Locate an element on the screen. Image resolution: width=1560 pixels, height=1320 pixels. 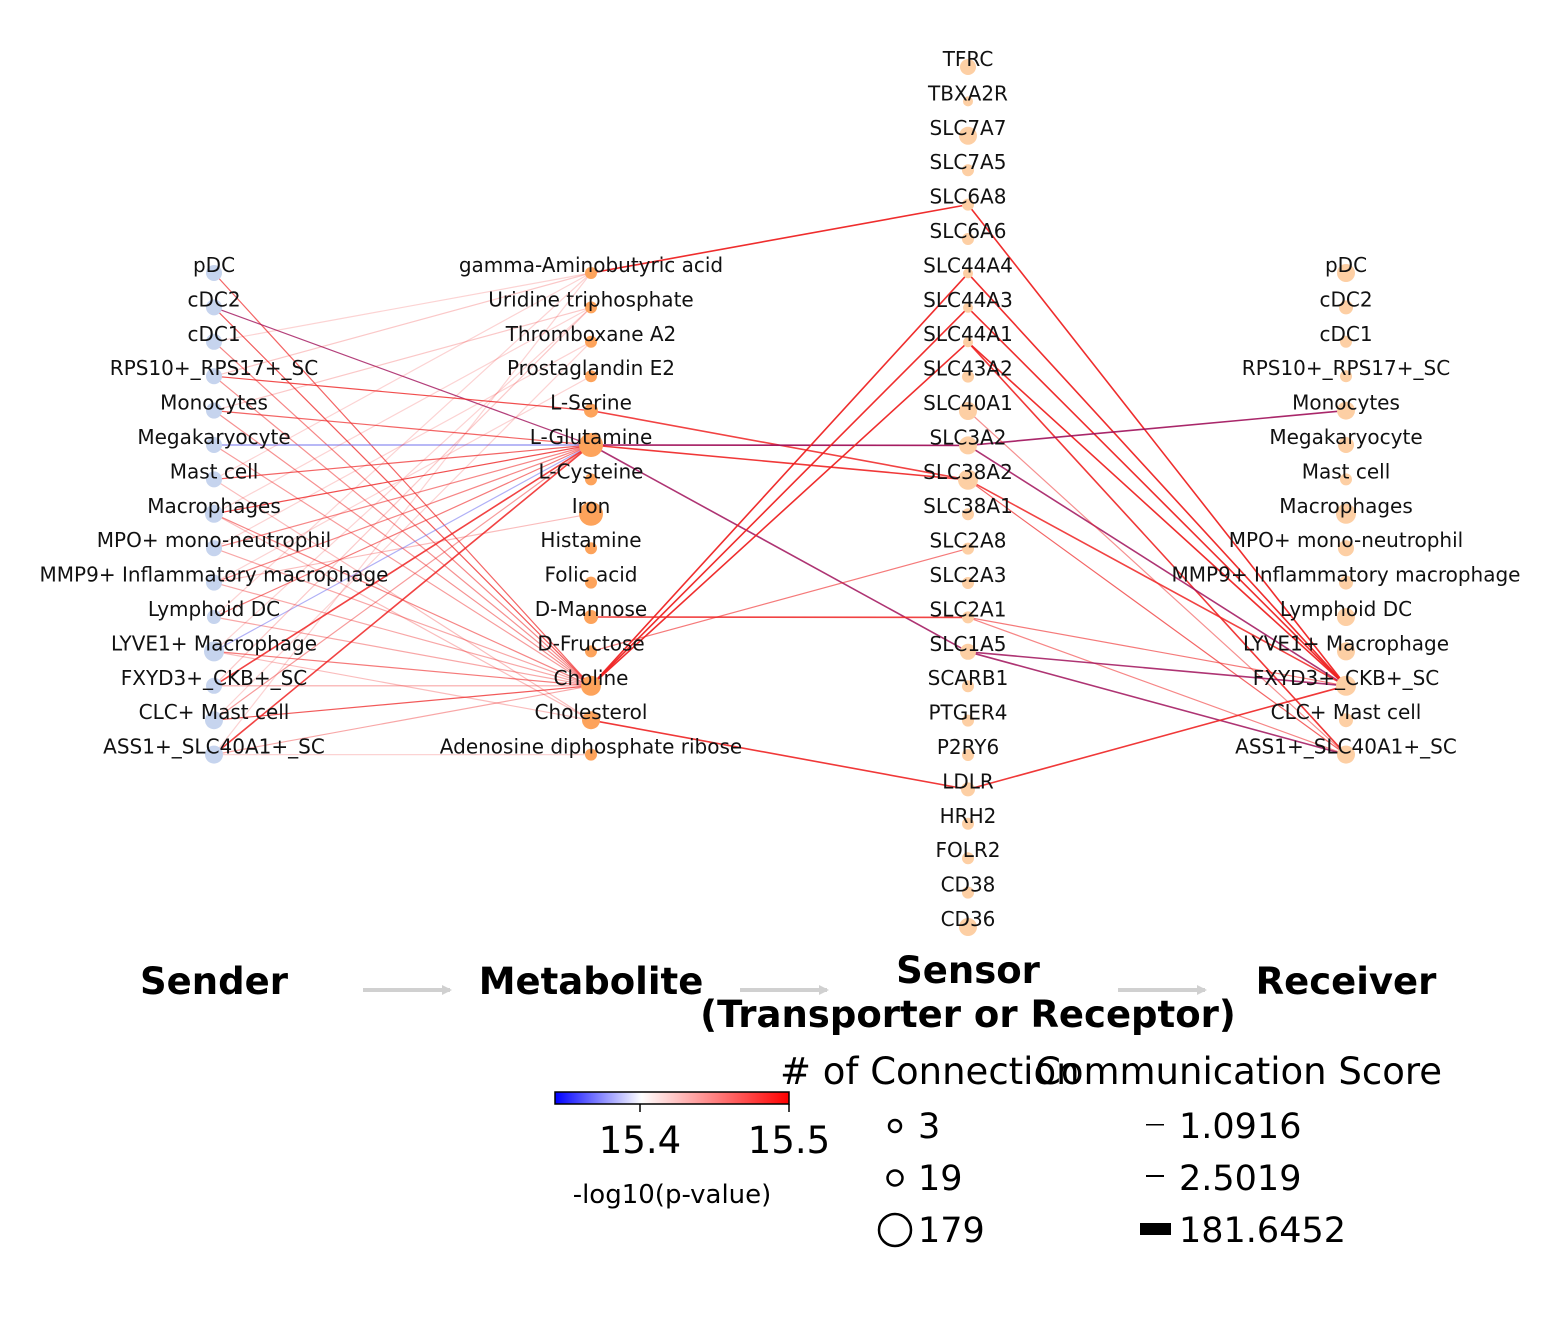
metabolite-label: L-Cysteine is located at coordinates (591, 471).